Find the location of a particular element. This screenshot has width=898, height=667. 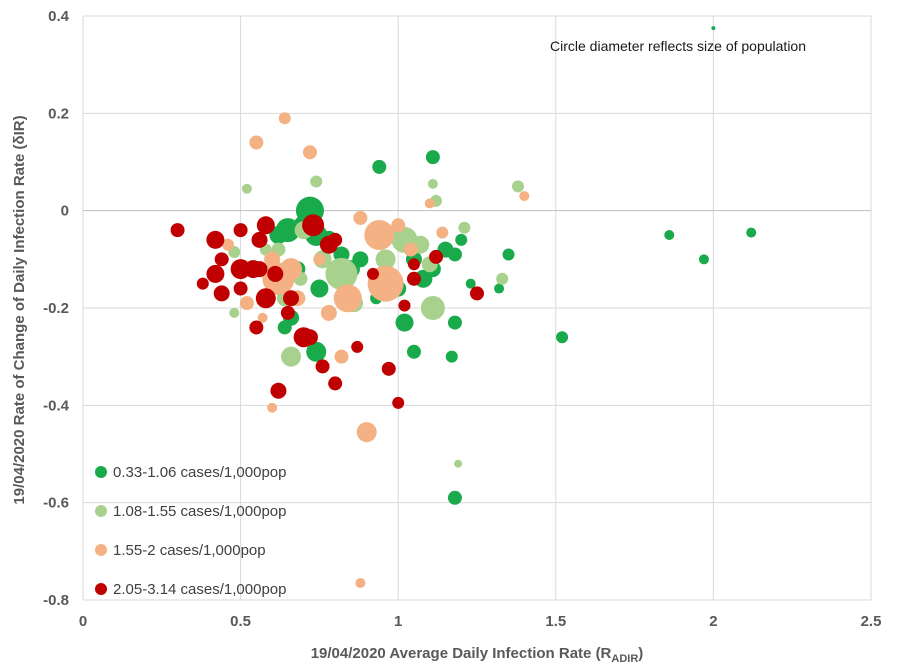

legend-label-series-2: 1.08-1.55 cases/1,000pop is located at coordinates (199, 511).